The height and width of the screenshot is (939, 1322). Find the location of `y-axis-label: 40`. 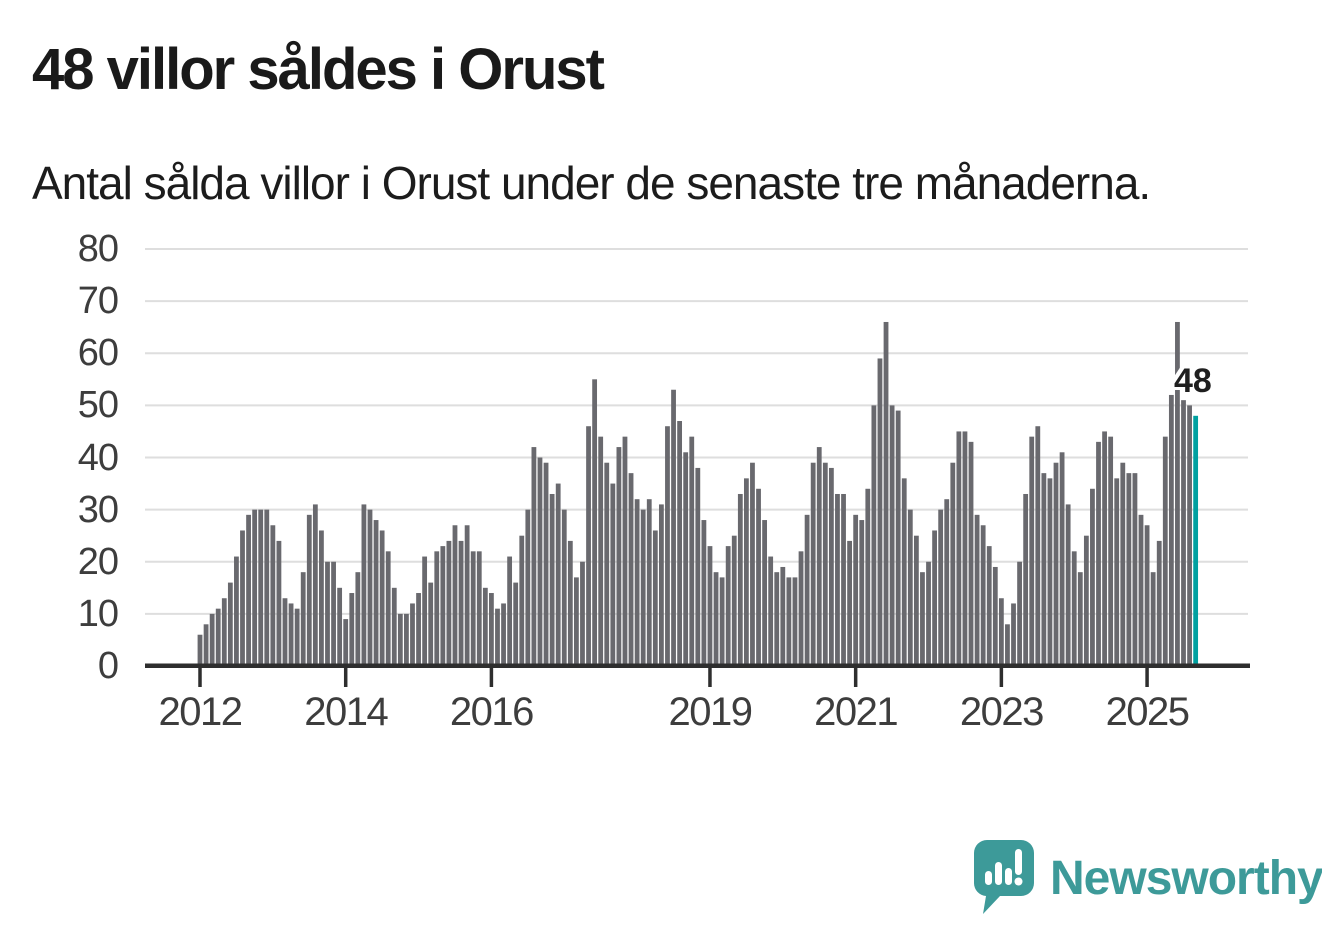

y-axis-label: 40 is located at coordinates (98, 457).